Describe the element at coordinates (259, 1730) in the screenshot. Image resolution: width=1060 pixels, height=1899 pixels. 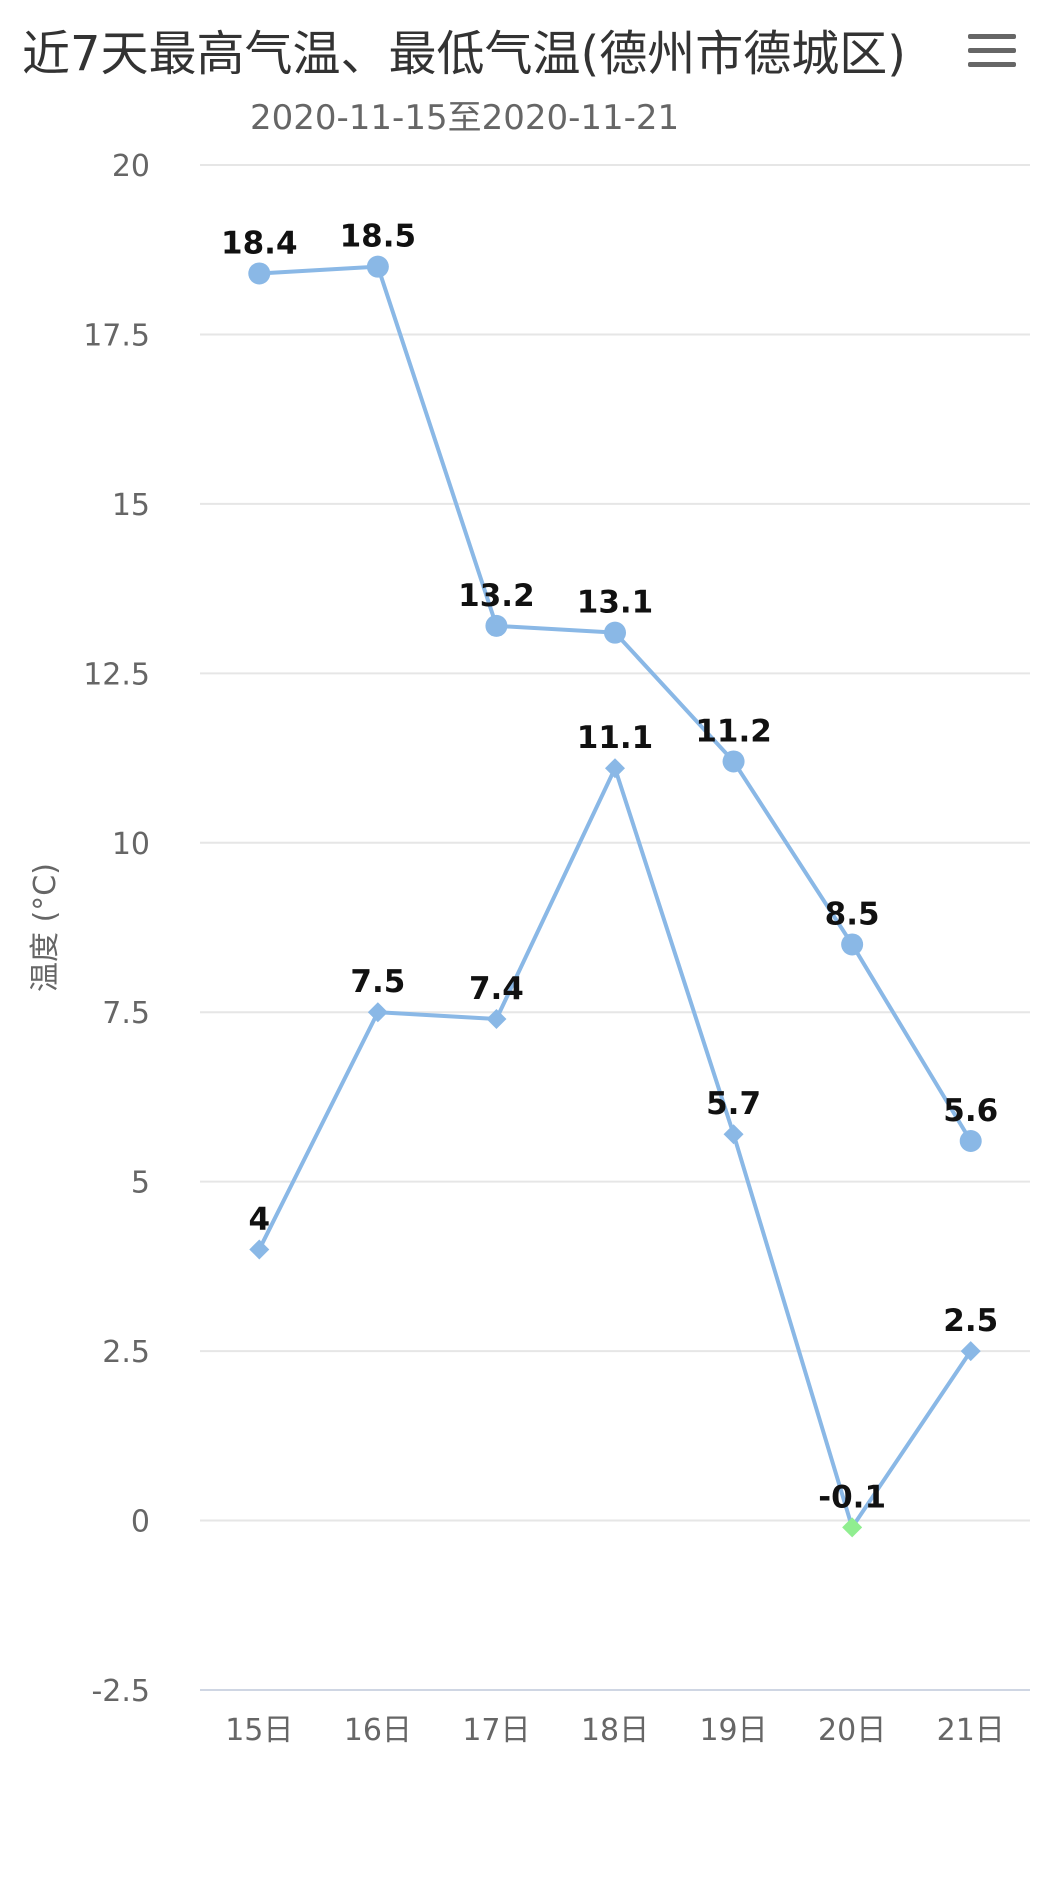
I see `x-tick-label: 15日` at that location.